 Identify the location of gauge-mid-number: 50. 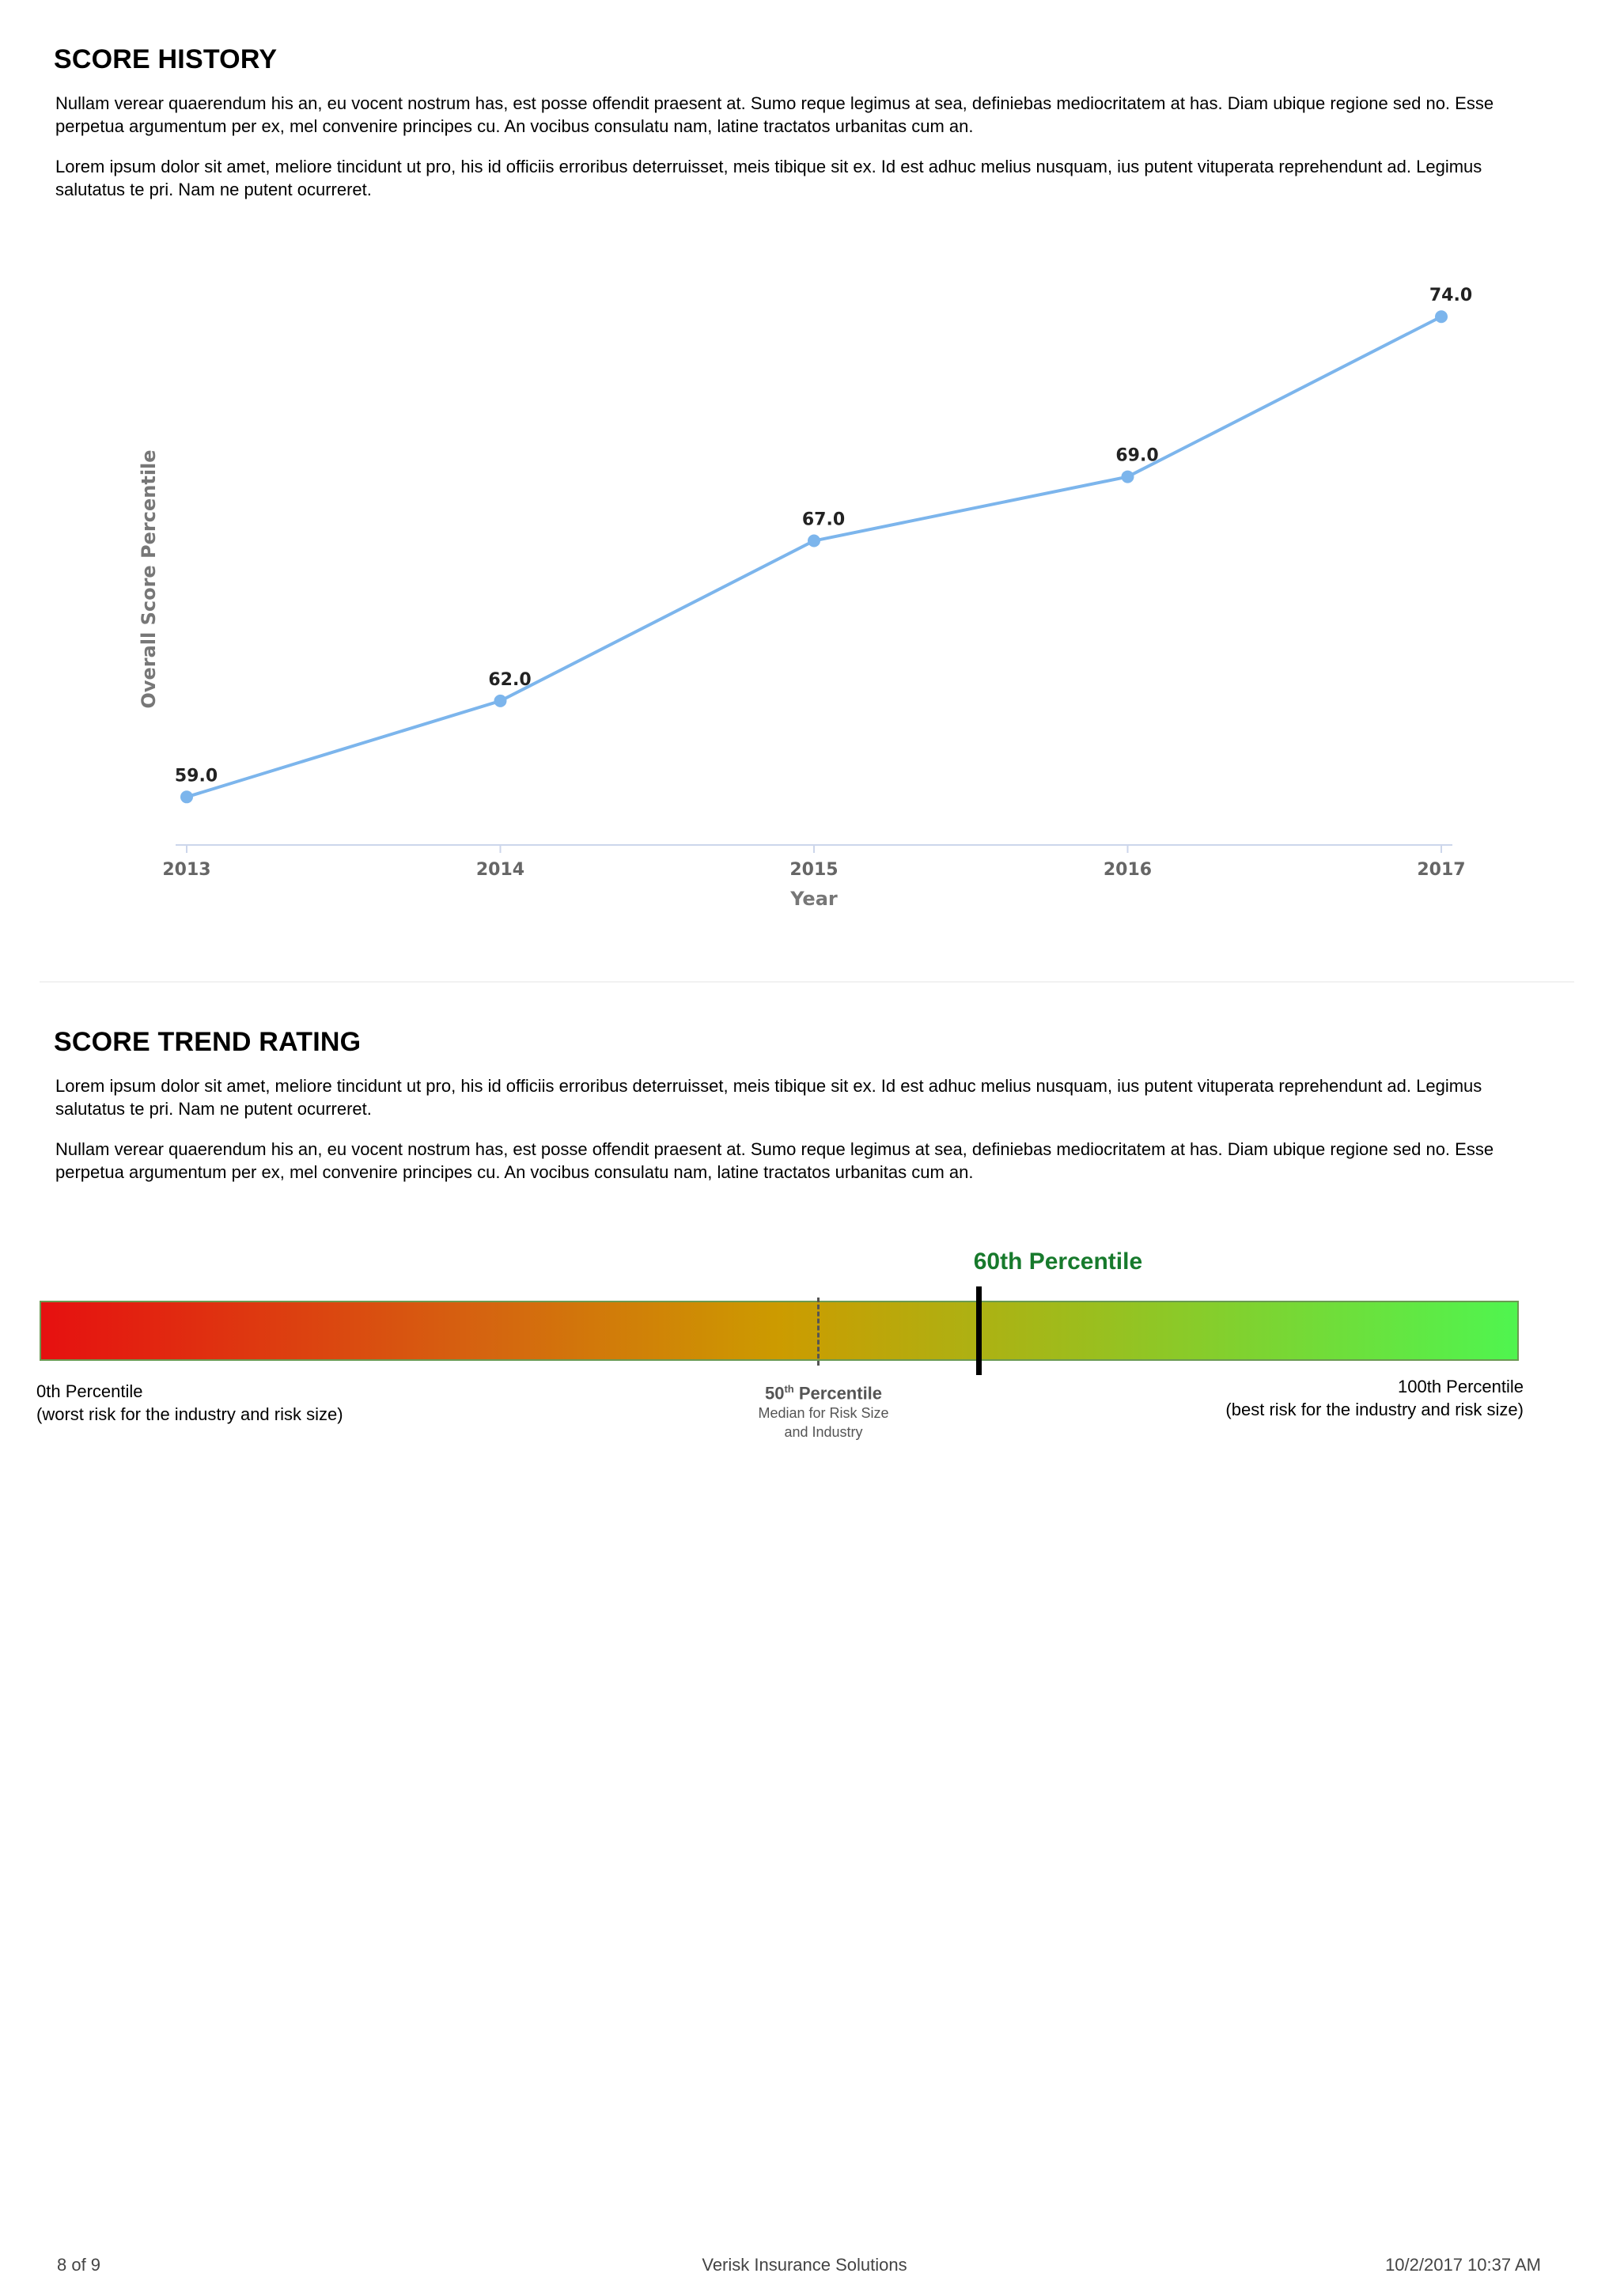
(774, 1393).